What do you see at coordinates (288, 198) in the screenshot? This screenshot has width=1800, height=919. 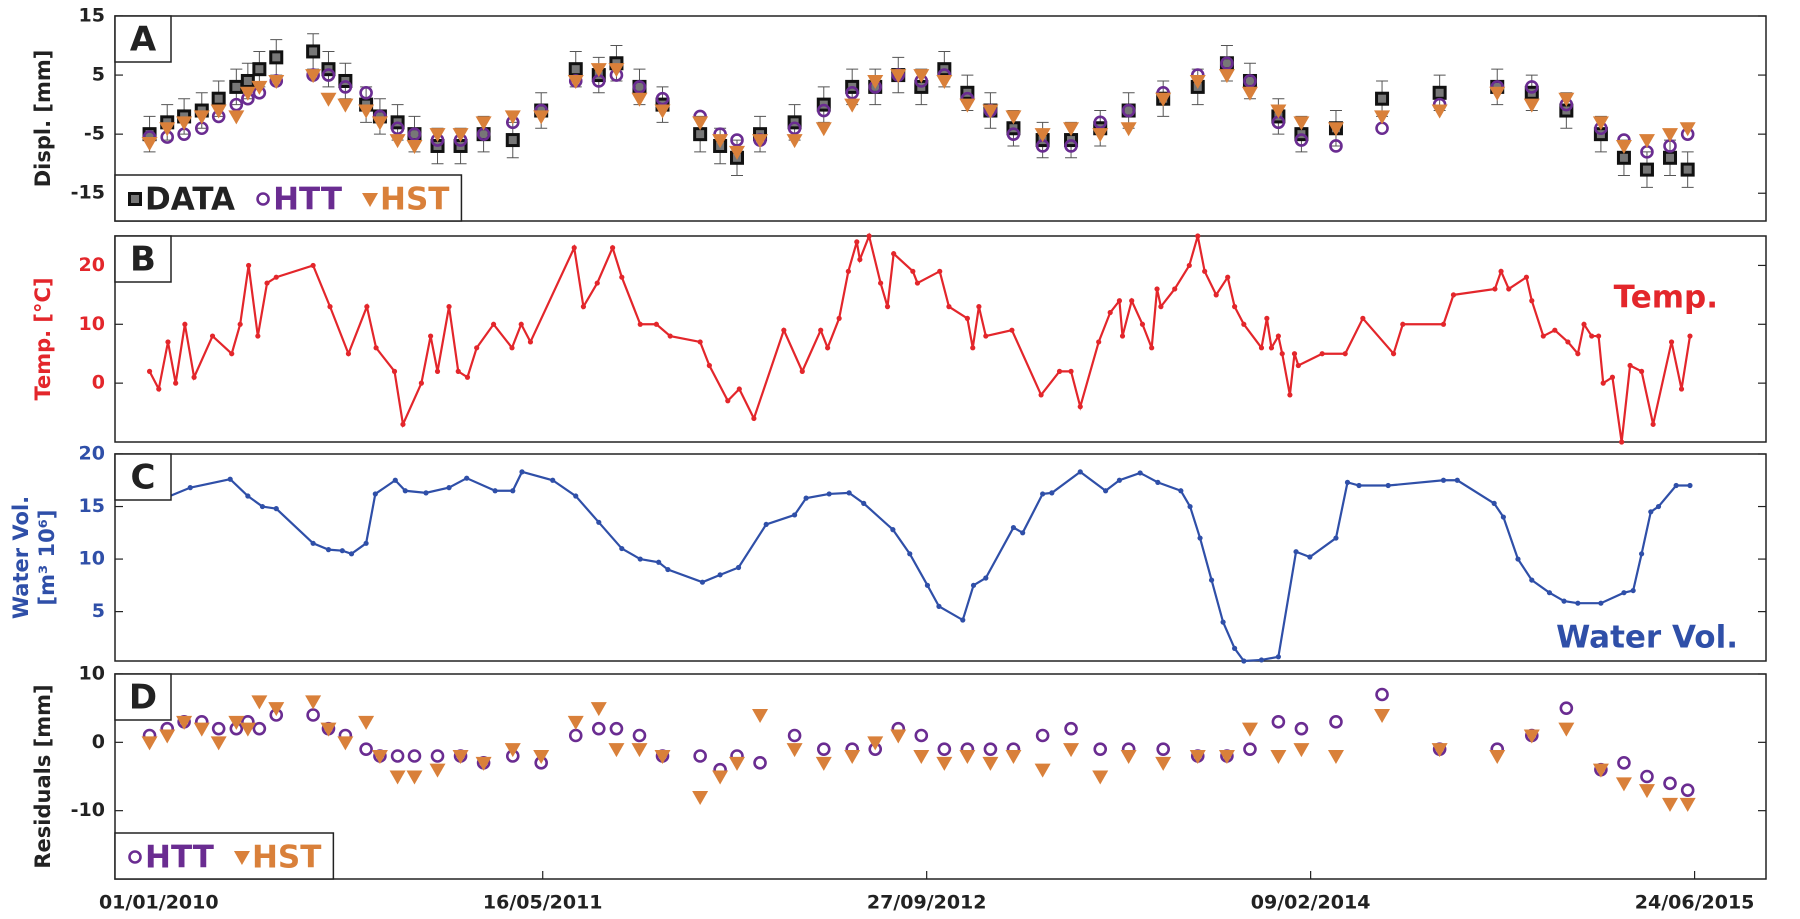 I see `legend-box` at bounding box center [288, 198].